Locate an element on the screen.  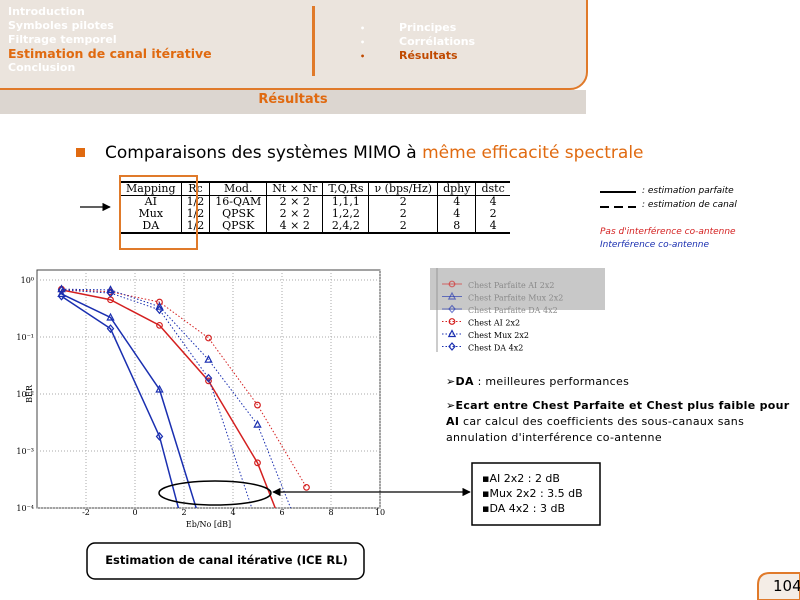
y-tick-label: 10⁻² is located at coordinates (25, 394).